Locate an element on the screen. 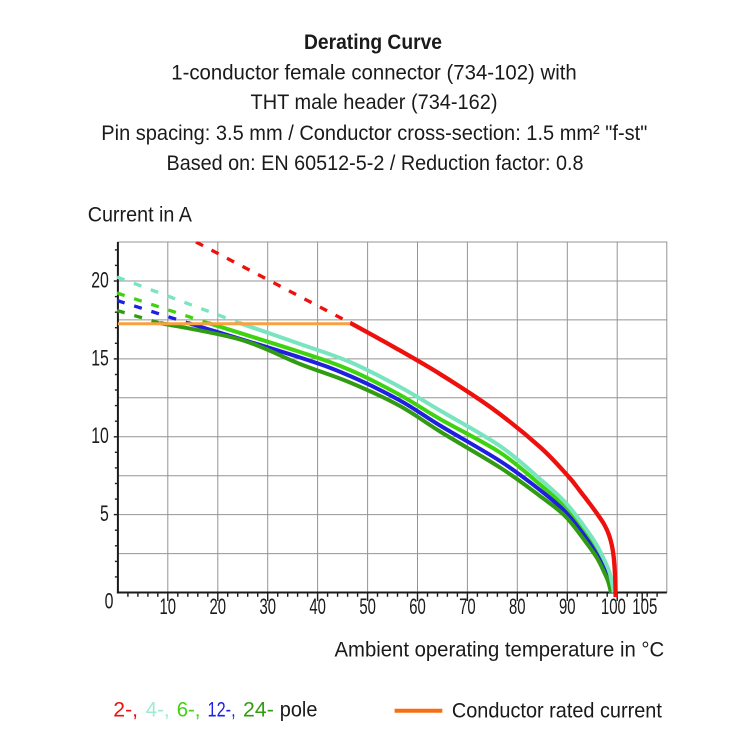 This screenshot has height=750, width=750. svg-text: 5 is located at coordinates (104, 513).